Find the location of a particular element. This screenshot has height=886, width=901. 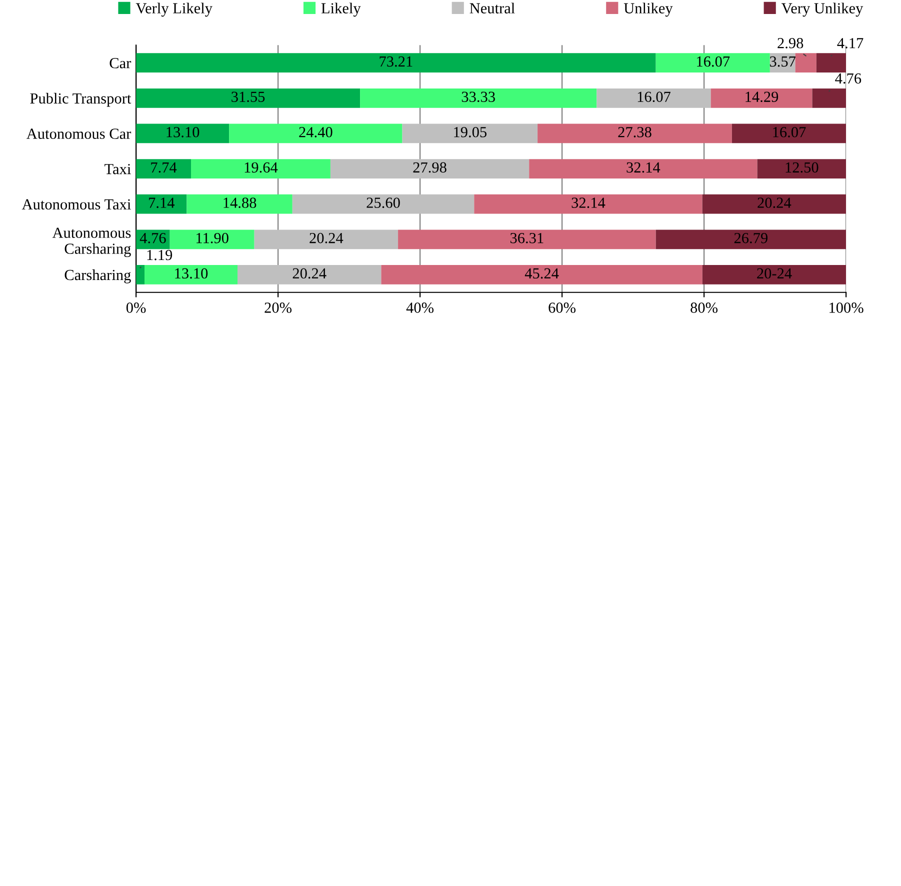

data-label: 24.40 is located at coordinates (315, 132).